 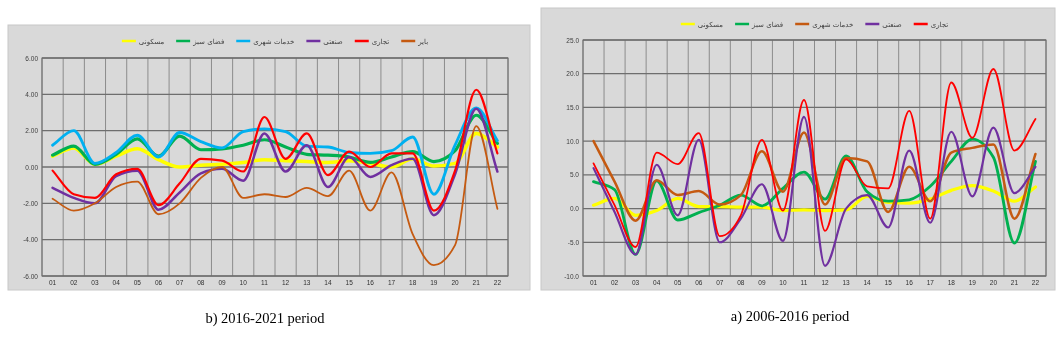 I want to click on text: a) 2006-2016 period, so click(x=790, y=316).